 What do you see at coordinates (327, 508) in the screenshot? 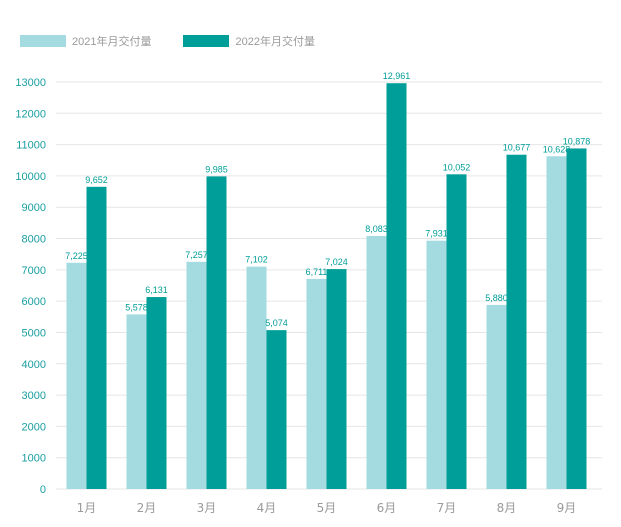
I see `x-tick-label: 5月` at bounding box center [327, 508].